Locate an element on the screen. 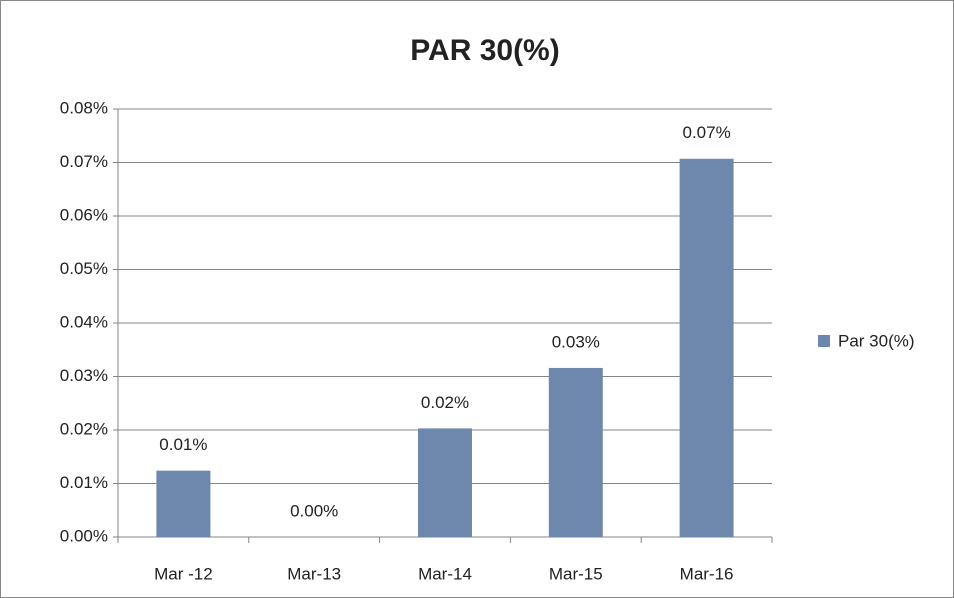  chart-title: PAR 30(%) is located at coordinates (484, 50).